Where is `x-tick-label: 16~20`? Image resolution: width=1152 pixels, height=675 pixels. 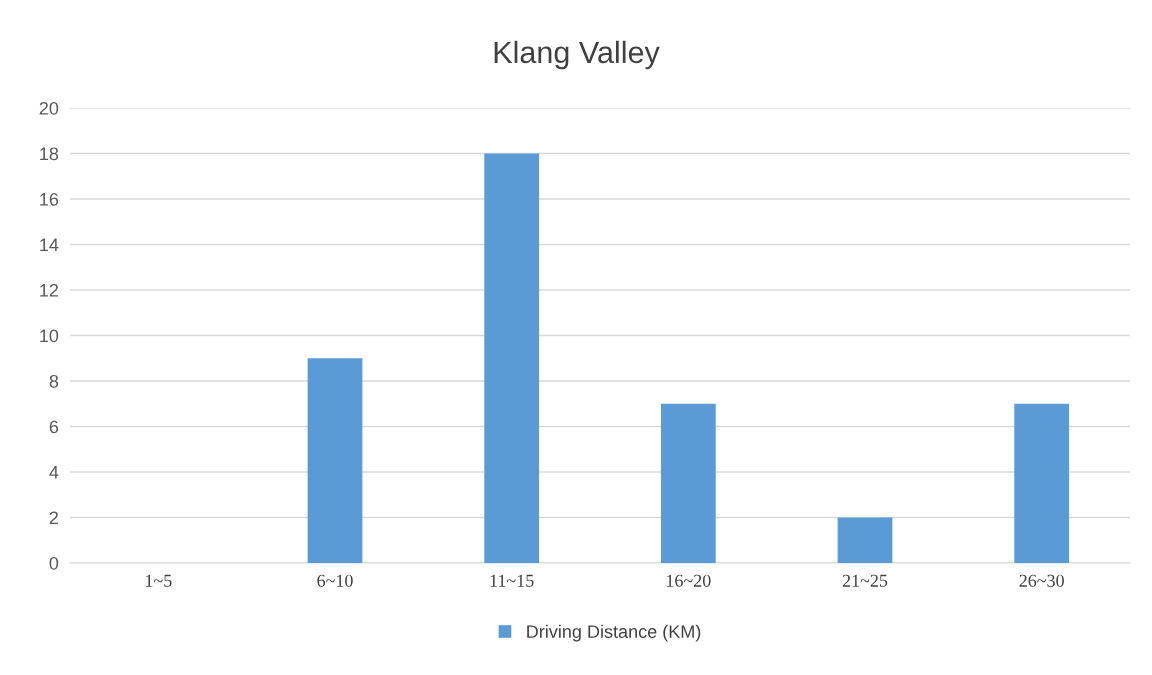 x-tick-label: 16~20 is located at coordinates (688, 580).